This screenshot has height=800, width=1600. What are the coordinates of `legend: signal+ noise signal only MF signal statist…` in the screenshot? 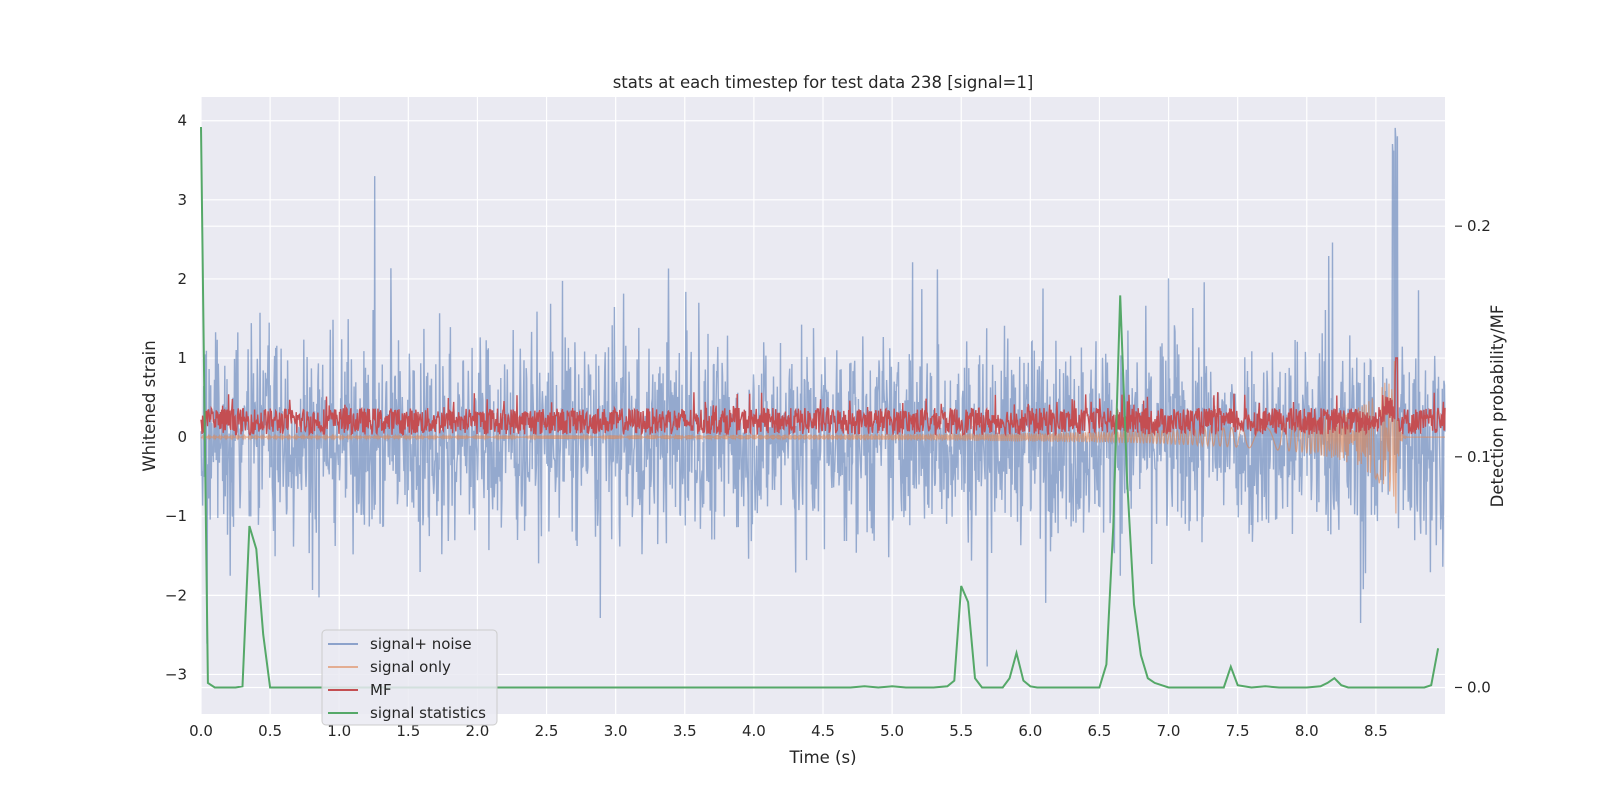 It's located at (409, 677).